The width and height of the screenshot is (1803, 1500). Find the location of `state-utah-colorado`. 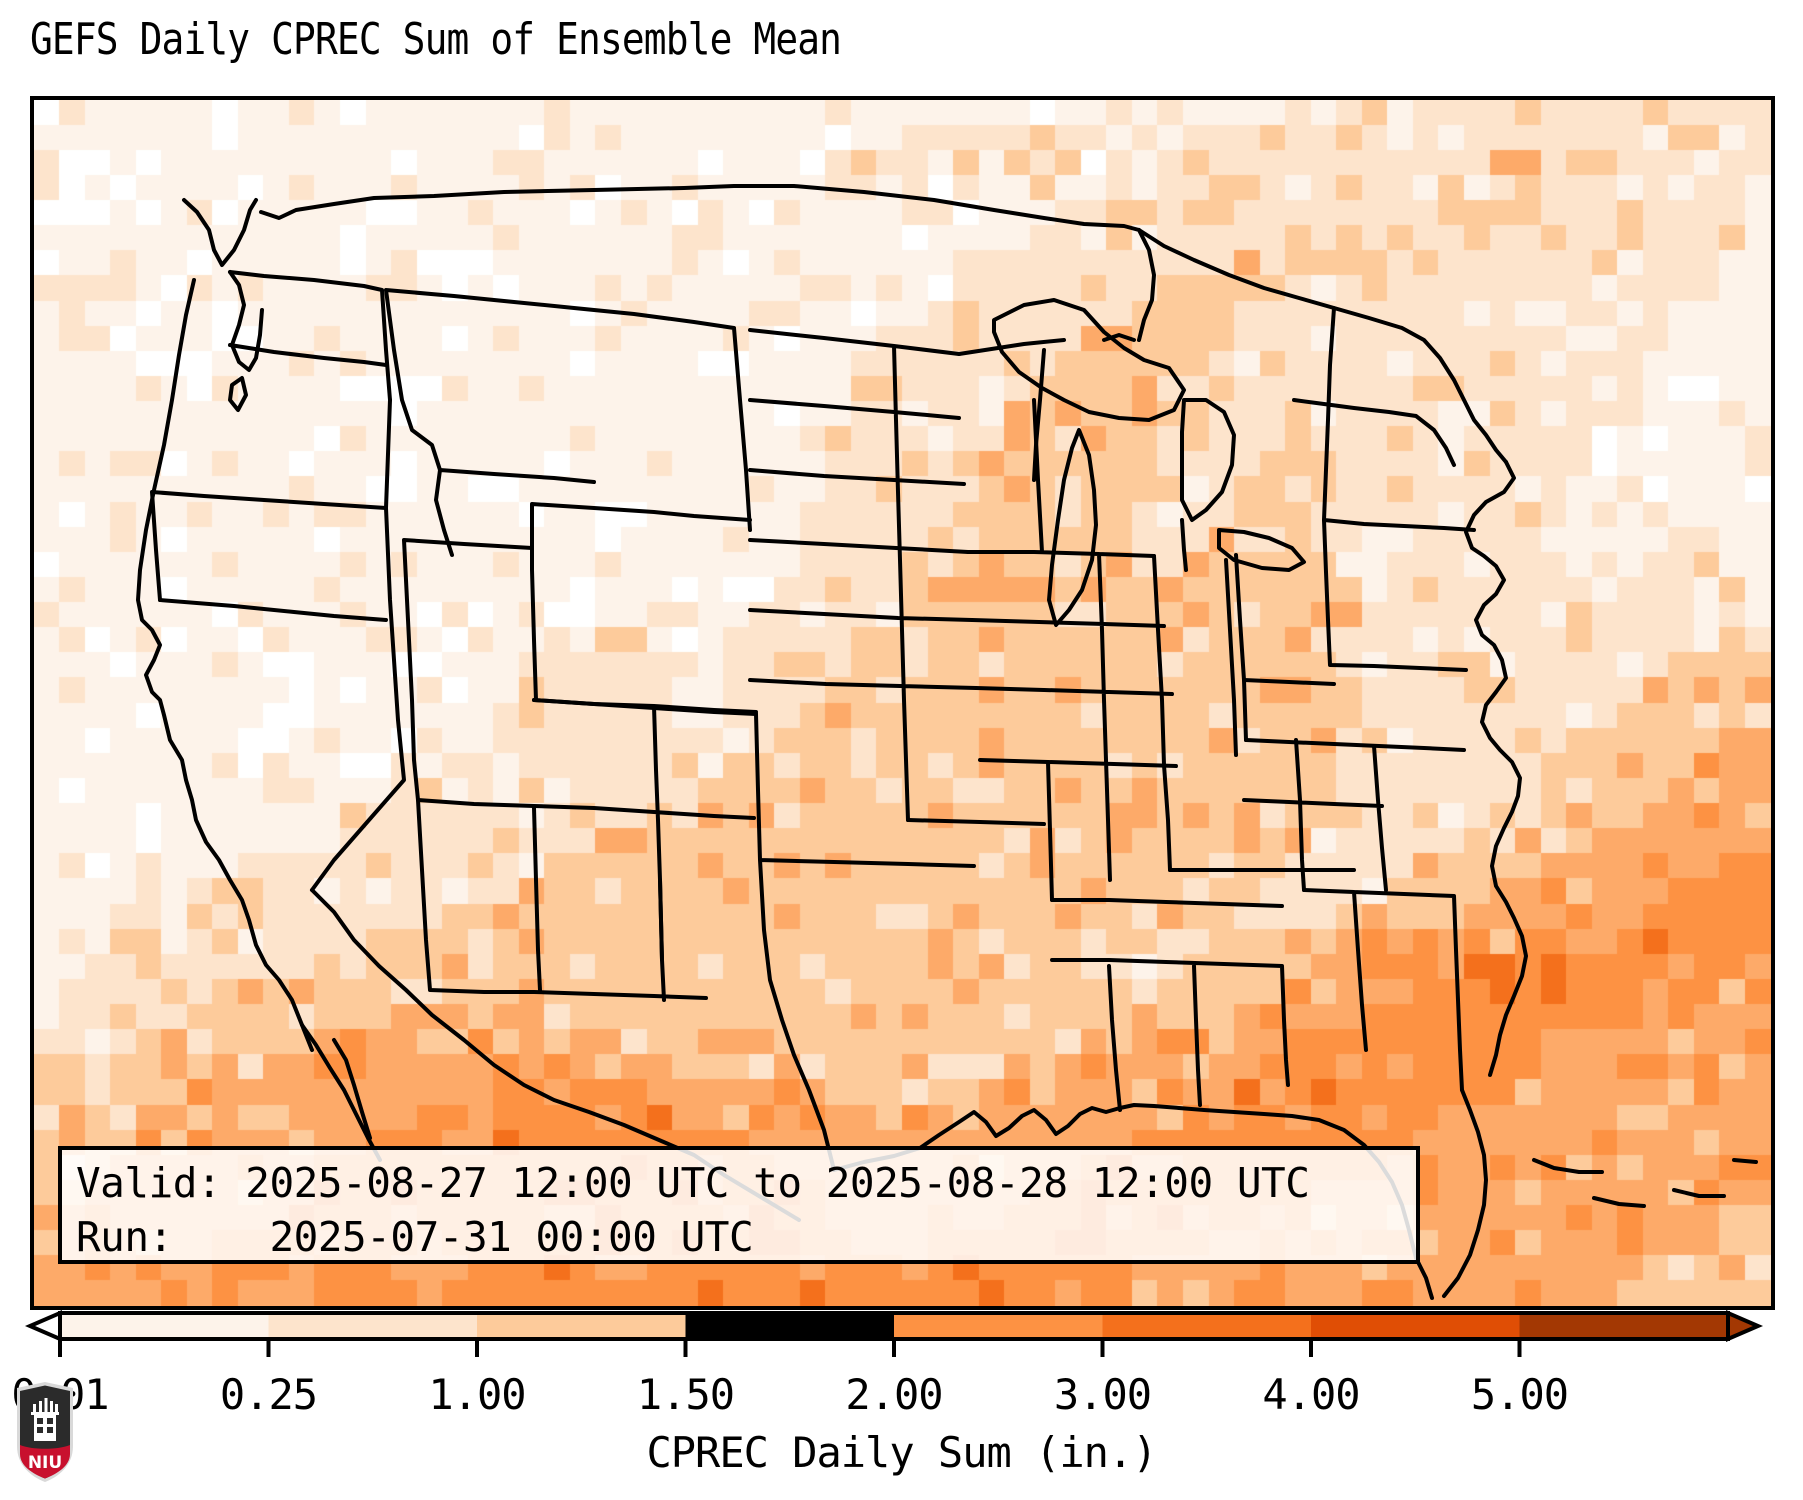

state-utah-colorado is located at coordinates (580, 750).